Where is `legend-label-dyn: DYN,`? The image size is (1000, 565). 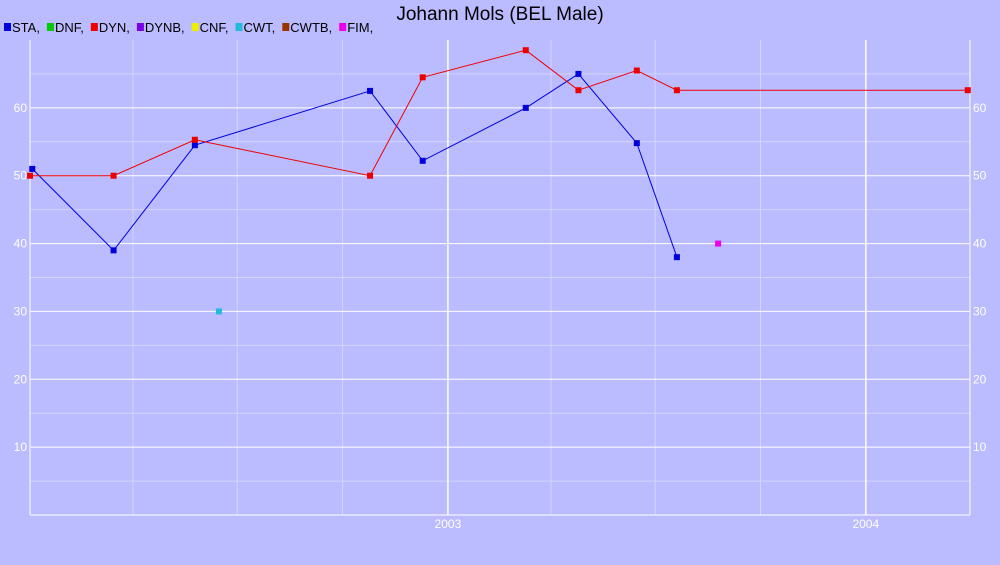
legend-label-dyn: DYN, is located at coordinates (114, 27).